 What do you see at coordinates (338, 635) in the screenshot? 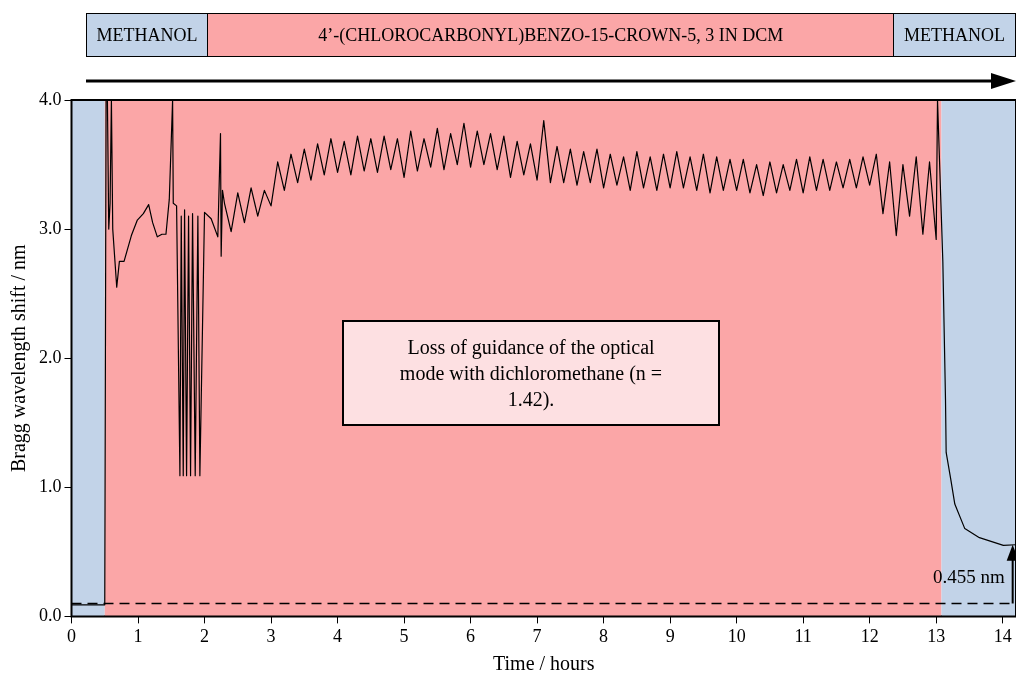
I see `x-tick-label: 4` at bounding box center [338, 635].